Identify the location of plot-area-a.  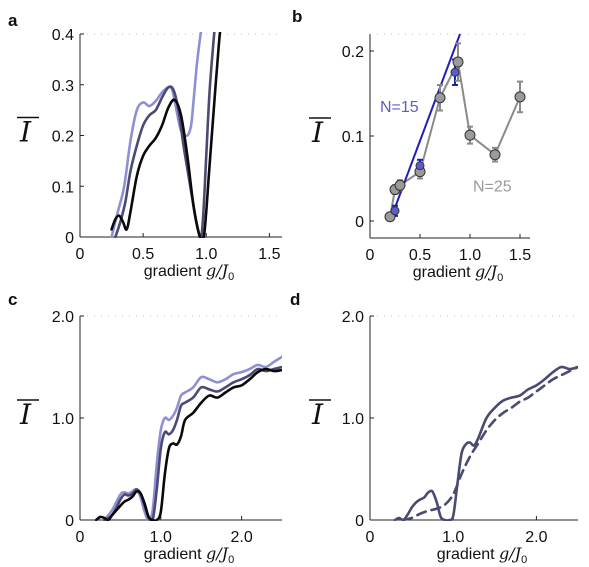
(166, 135).